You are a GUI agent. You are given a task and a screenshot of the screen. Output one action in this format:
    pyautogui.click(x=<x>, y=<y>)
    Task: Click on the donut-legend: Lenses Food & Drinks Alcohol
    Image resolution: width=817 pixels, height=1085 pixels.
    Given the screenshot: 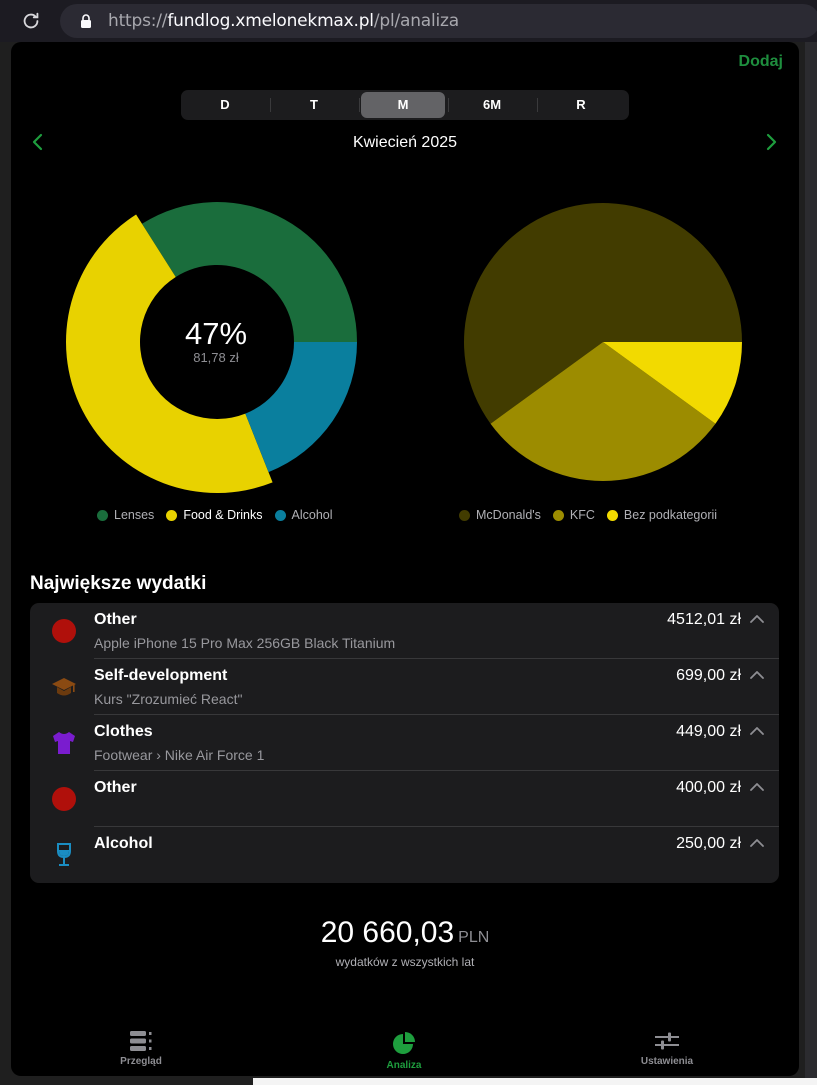 What is the action you would take?
    pyautogui.click(x=221, y=515)
    